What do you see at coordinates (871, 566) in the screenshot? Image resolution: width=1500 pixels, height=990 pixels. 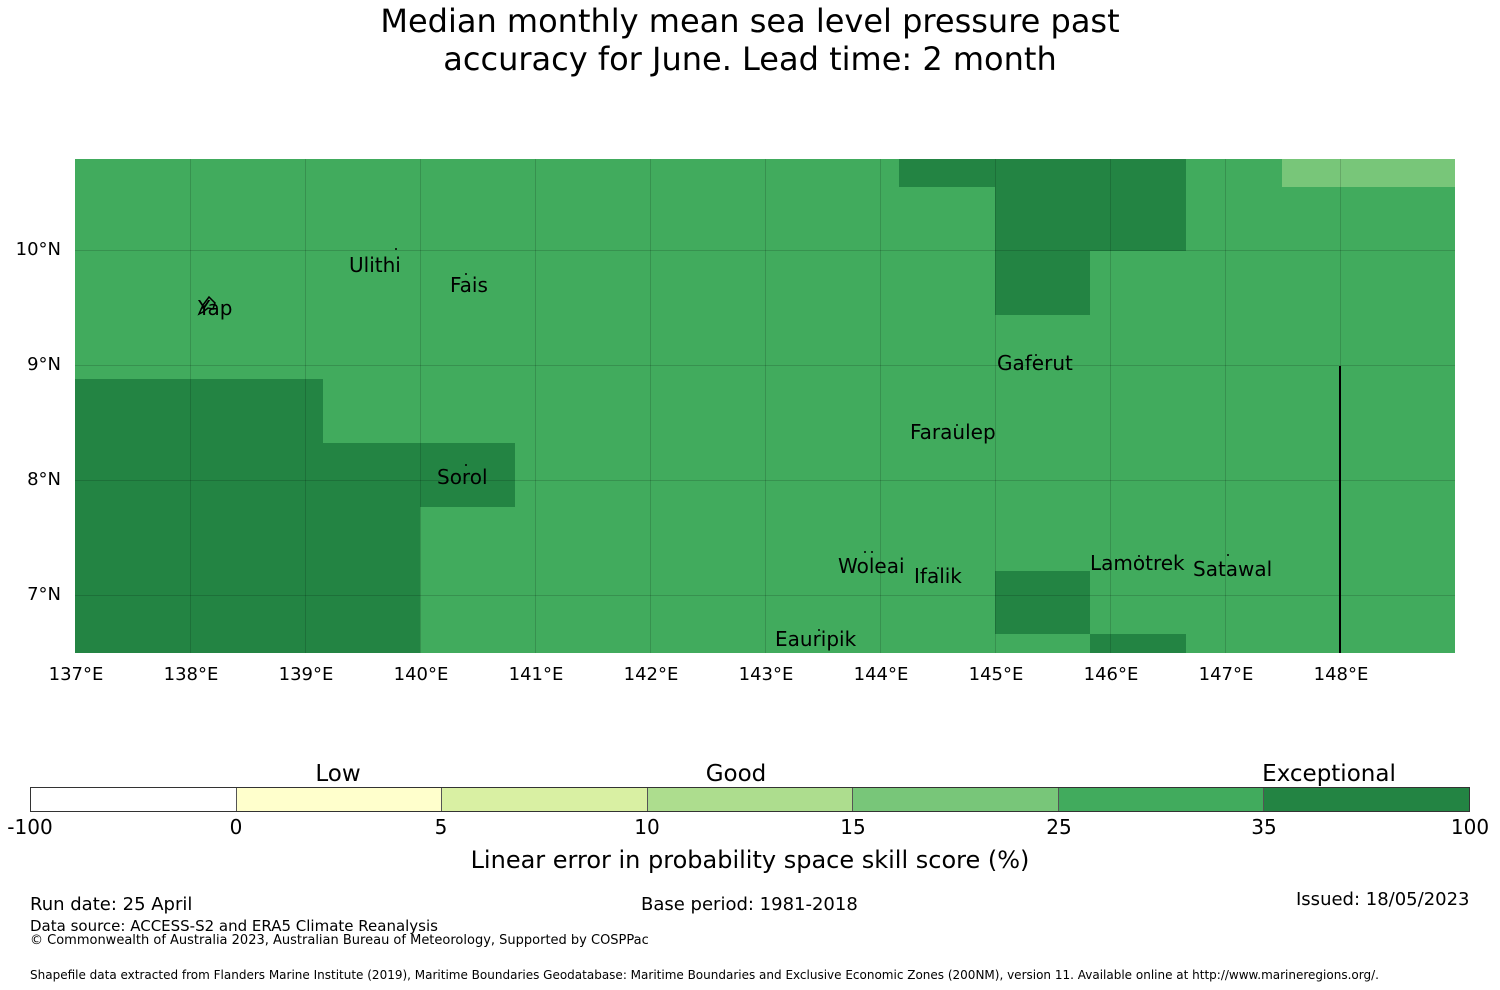 I see `place-label-woleai: Woleai` at bounding box center [871, 566].